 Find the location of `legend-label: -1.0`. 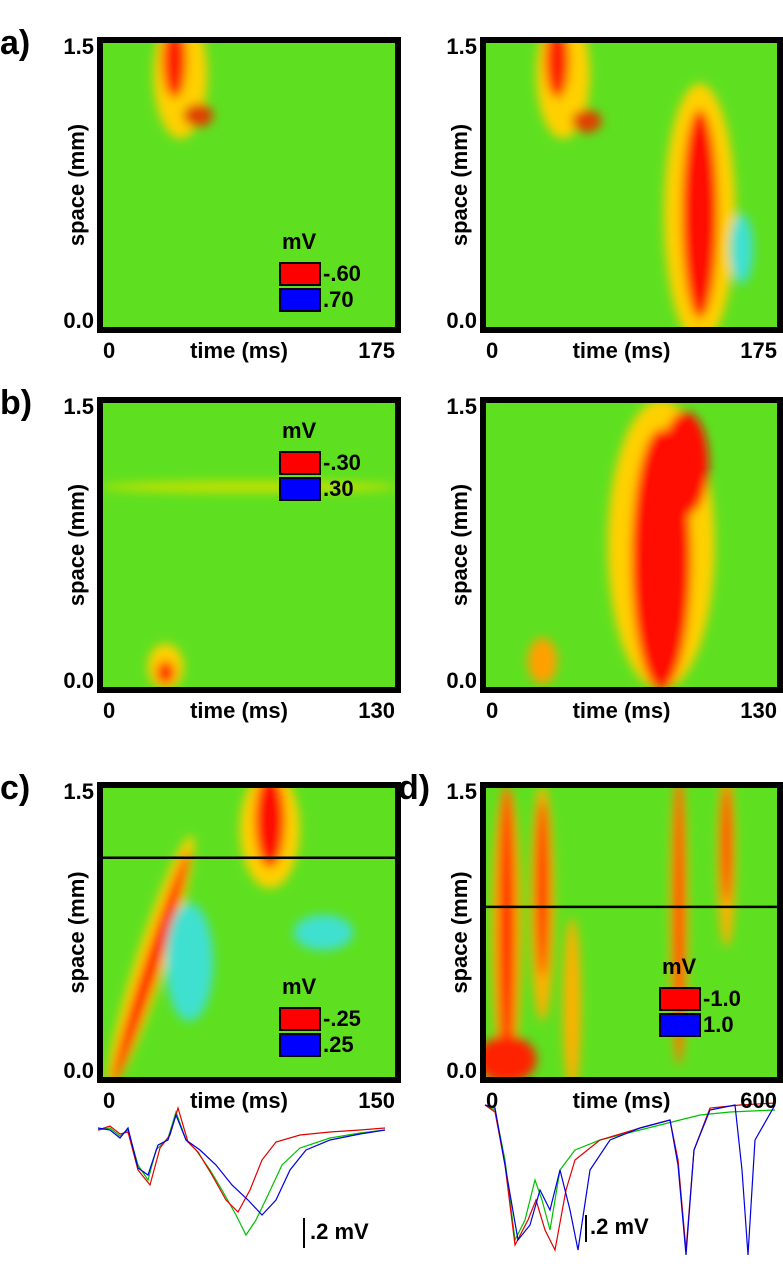

legend-label: -1.0 is located at coordinates (722, 998).